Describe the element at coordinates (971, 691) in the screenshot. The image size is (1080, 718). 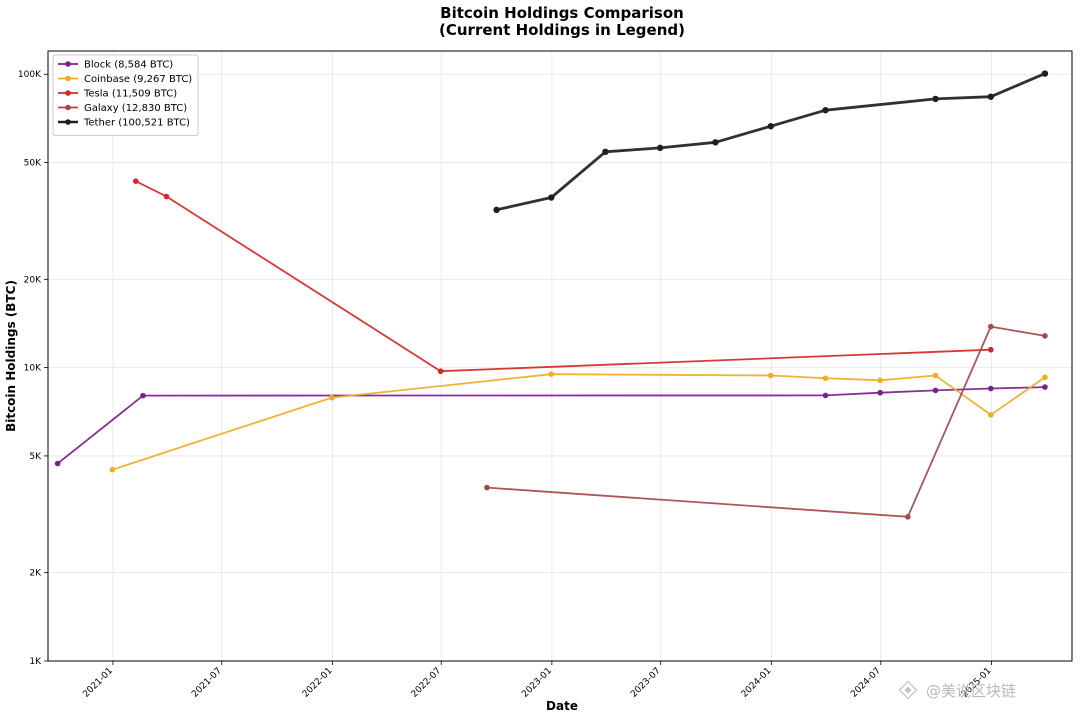
I see `watermark-text: @美说区块链` at that location.